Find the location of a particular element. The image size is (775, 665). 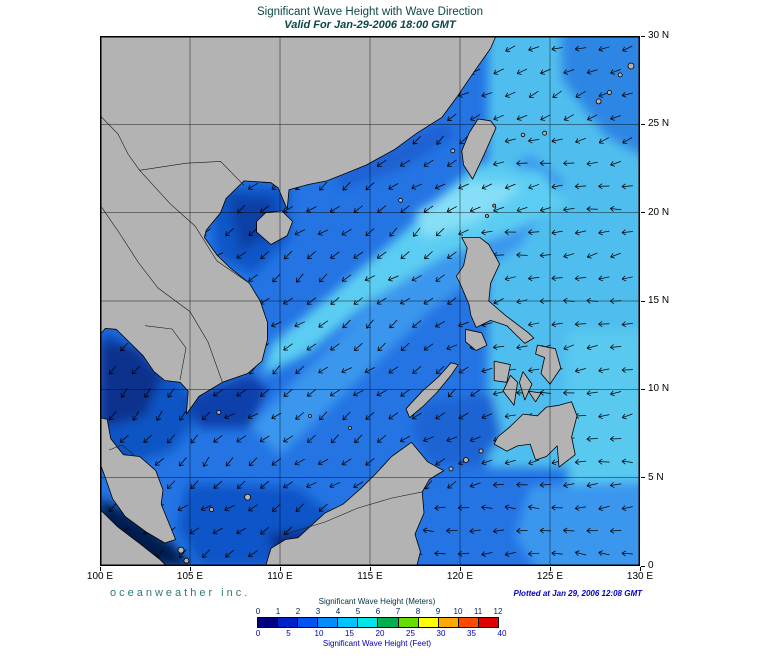

legend-meters-tick: 7 is located at coordinates (398, 611).